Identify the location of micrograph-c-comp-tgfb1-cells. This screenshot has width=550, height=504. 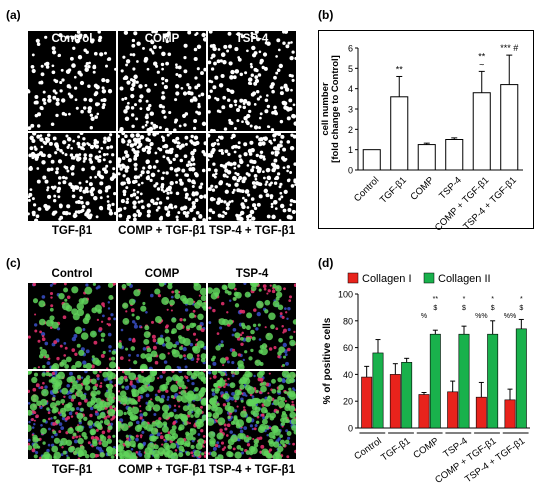
(162, 415).